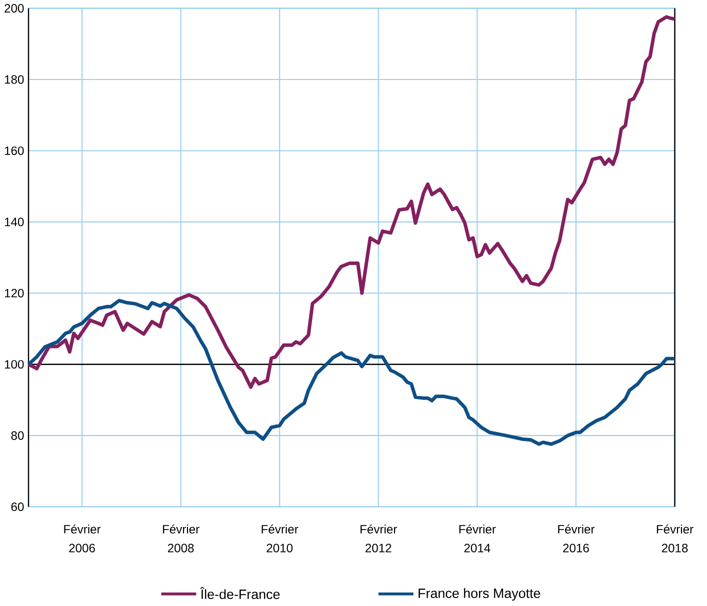 The height and width of the screenshot is (606, 707). I want to click on y-tick-label: 200, so click(14, 8).